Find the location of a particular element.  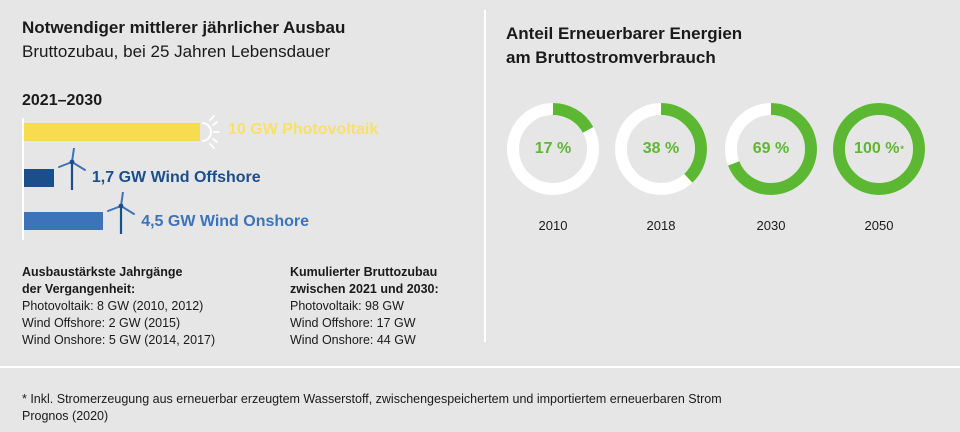

bar-label-photovoltaik: 10 GW Photovoltaik is located at coordinates (303, 129).